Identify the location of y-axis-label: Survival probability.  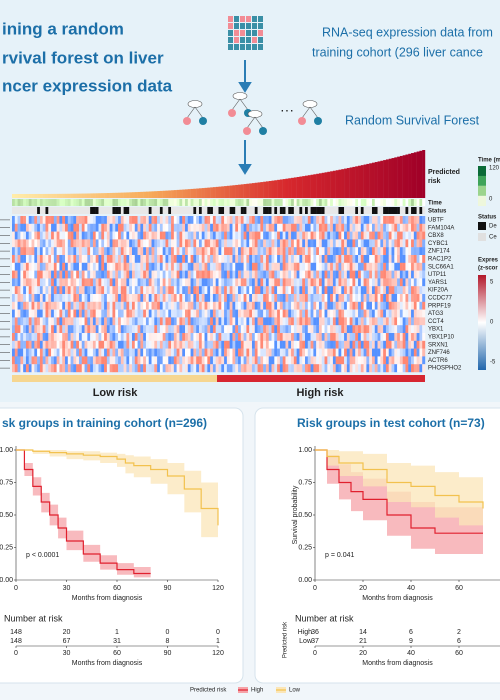
(295, 514).